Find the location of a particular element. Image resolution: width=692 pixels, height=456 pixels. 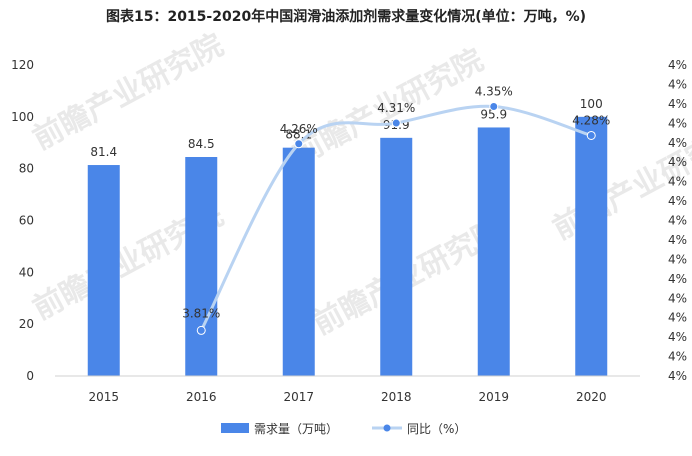

x-axis-tick-label: 2016 is located at coordinates (201, 397).